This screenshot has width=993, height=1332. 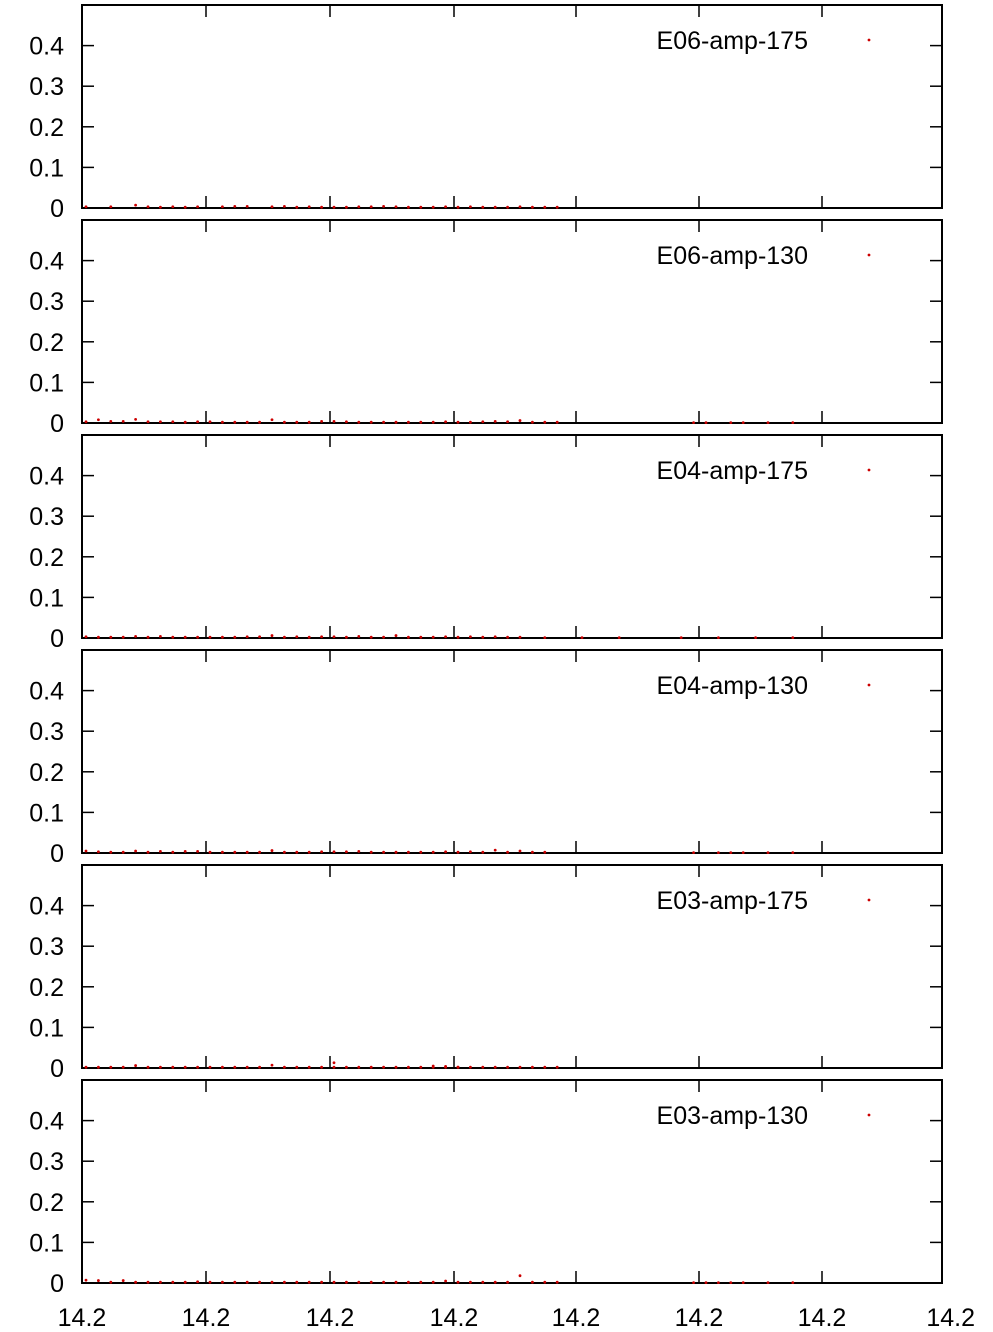 What do you see at coordinates (732, 901) in the screenshot?
I see `legend-label: E03-amp-175` at bounding box center [732, 901].